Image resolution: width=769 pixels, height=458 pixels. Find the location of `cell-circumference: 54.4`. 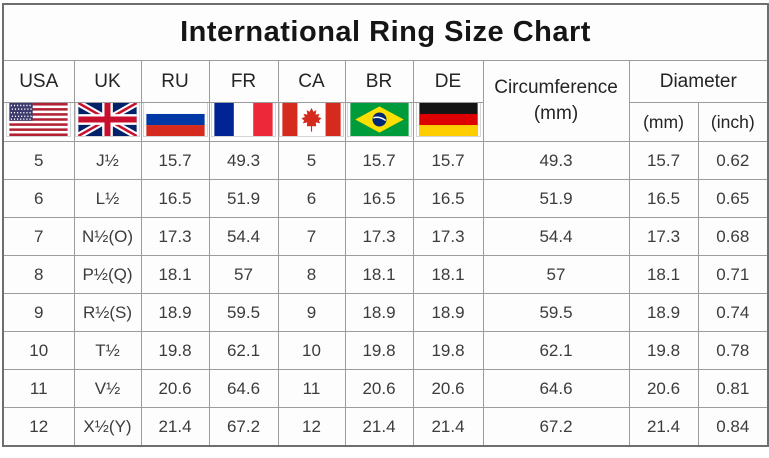

cell-circumference: 54.4 is located at coordinates (556, 236).